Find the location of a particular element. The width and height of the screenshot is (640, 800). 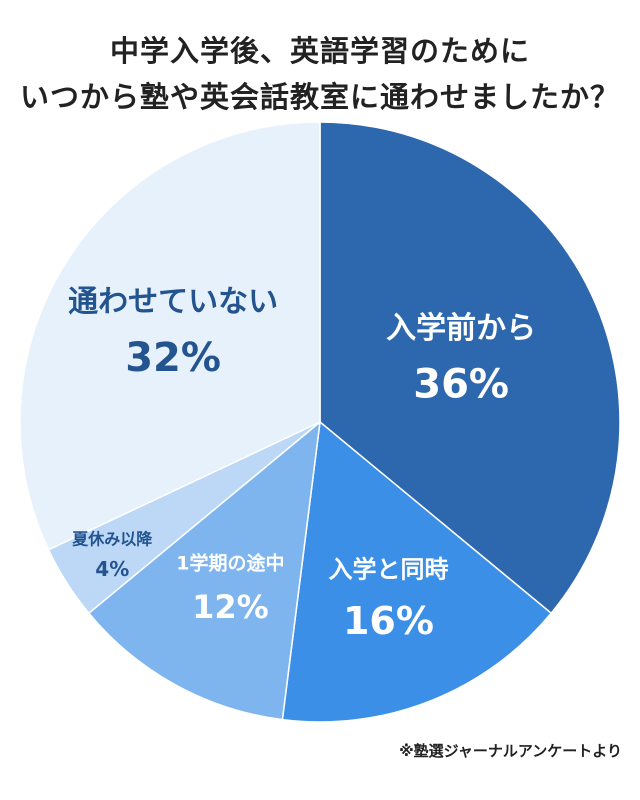

slice-value-5: 32% is located at coordinates (173, 358).